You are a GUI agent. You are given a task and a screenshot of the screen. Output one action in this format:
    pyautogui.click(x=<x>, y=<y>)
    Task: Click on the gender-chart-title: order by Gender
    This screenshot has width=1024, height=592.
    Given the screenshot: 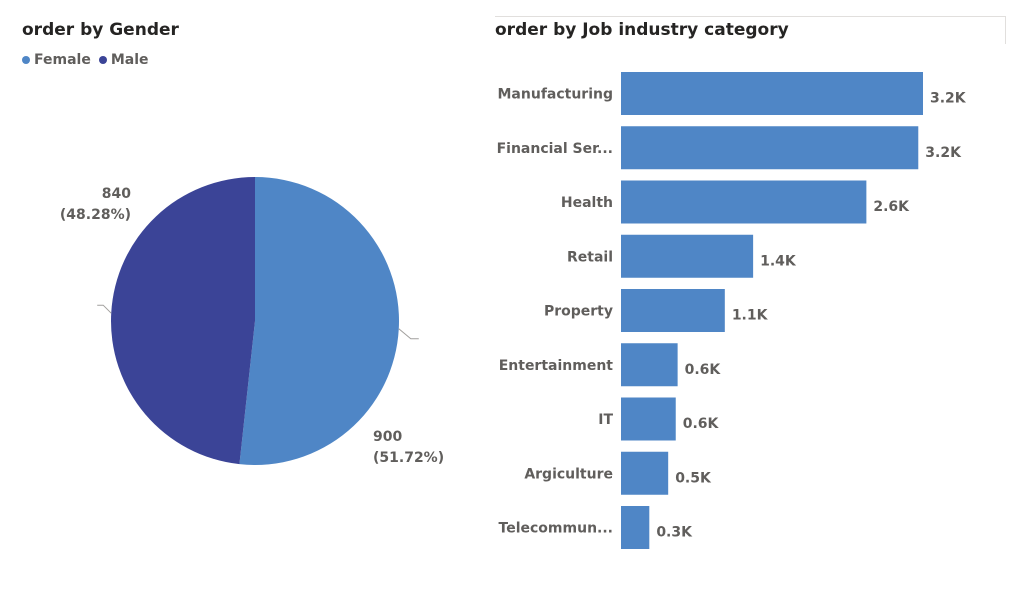 What is the action you would take?
    pyautogui.click(x=100, y=30)
    